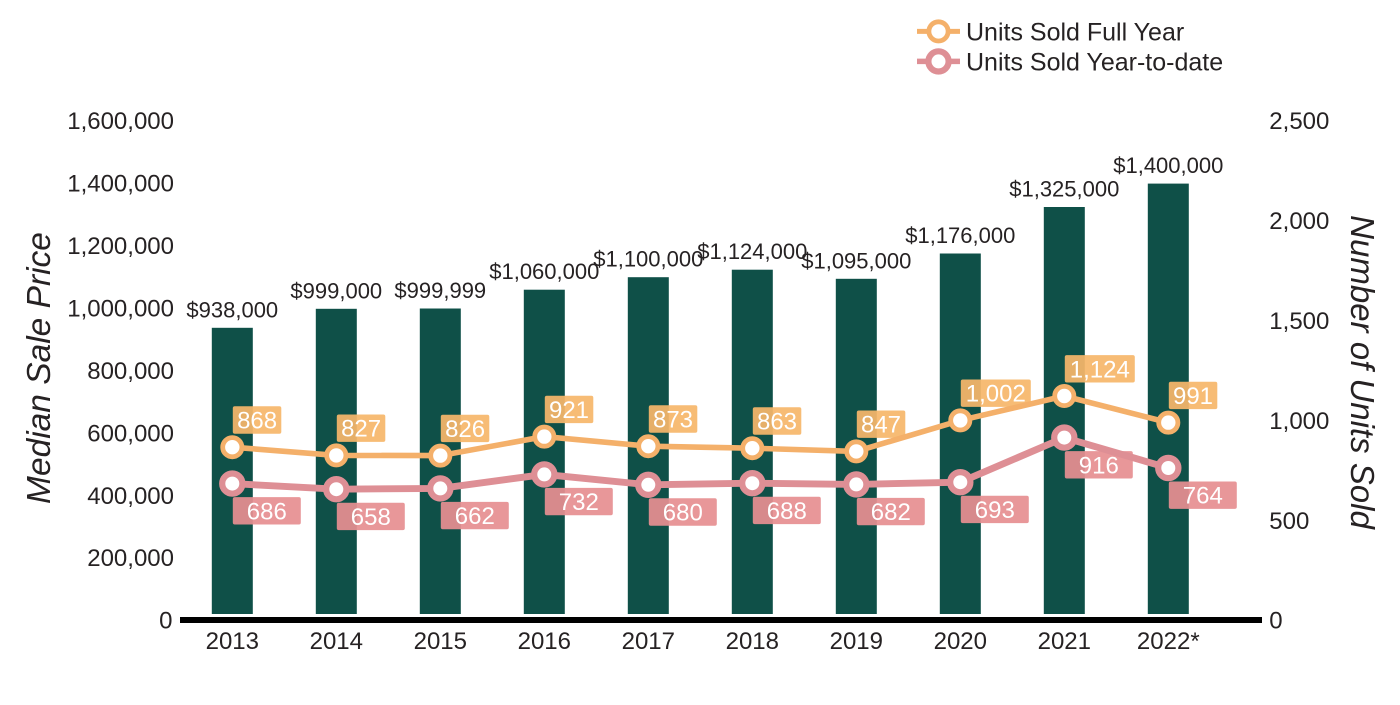 This screenshot has width=1400, height=705. What do you see at coordinates (881, 425) in the screenshot?
I see `svg-text: 847` at bounding box center [881, 425].